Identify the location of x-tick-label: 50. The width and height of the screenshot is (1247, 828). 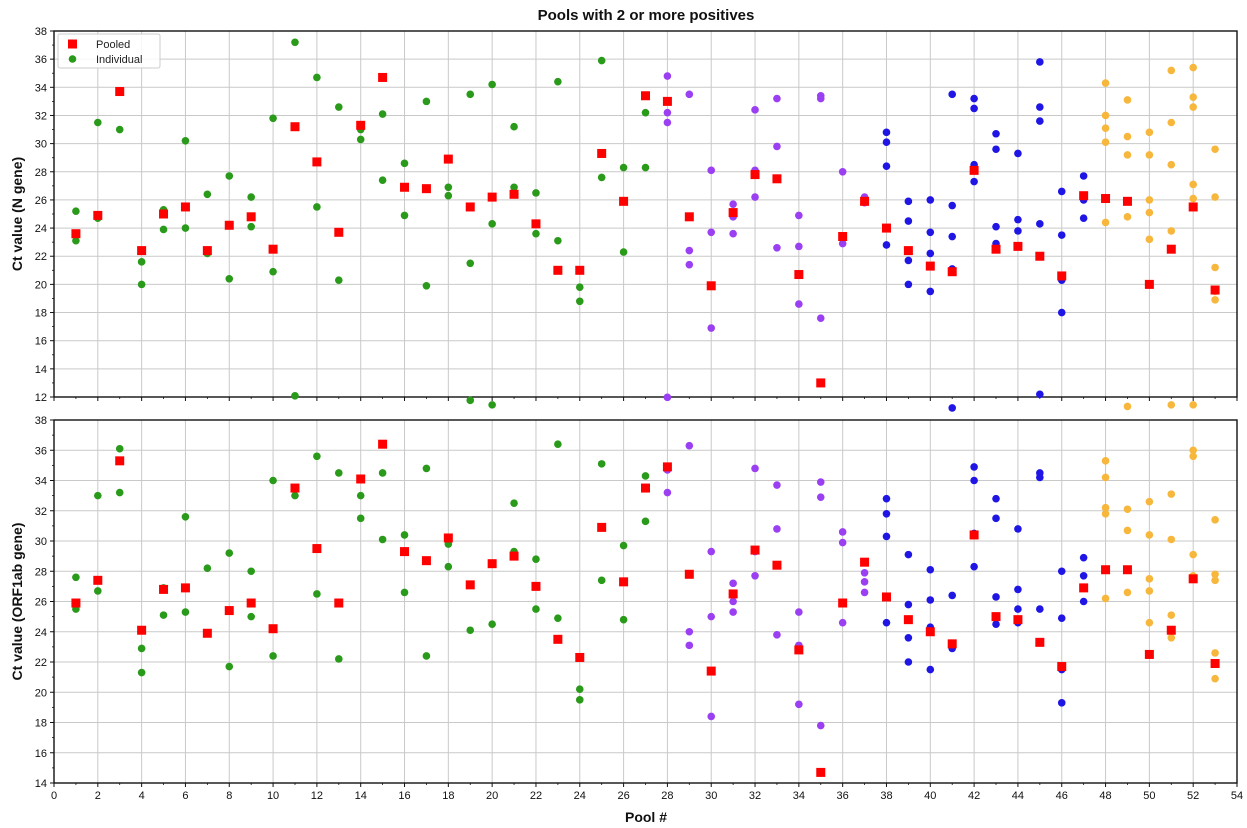
(1149, 796).